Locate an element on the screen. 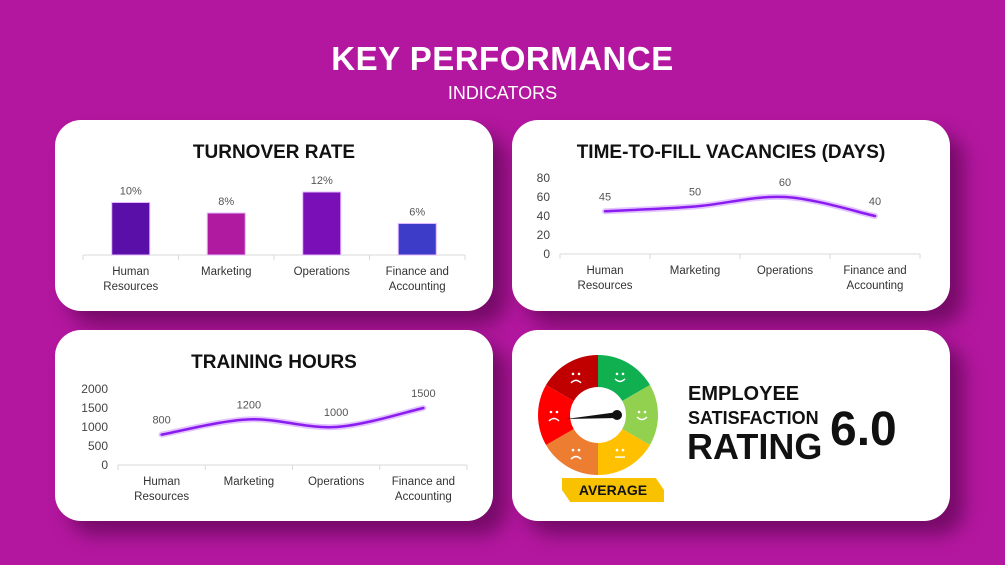  data-label: 8% is located at coordinates (226, 202).